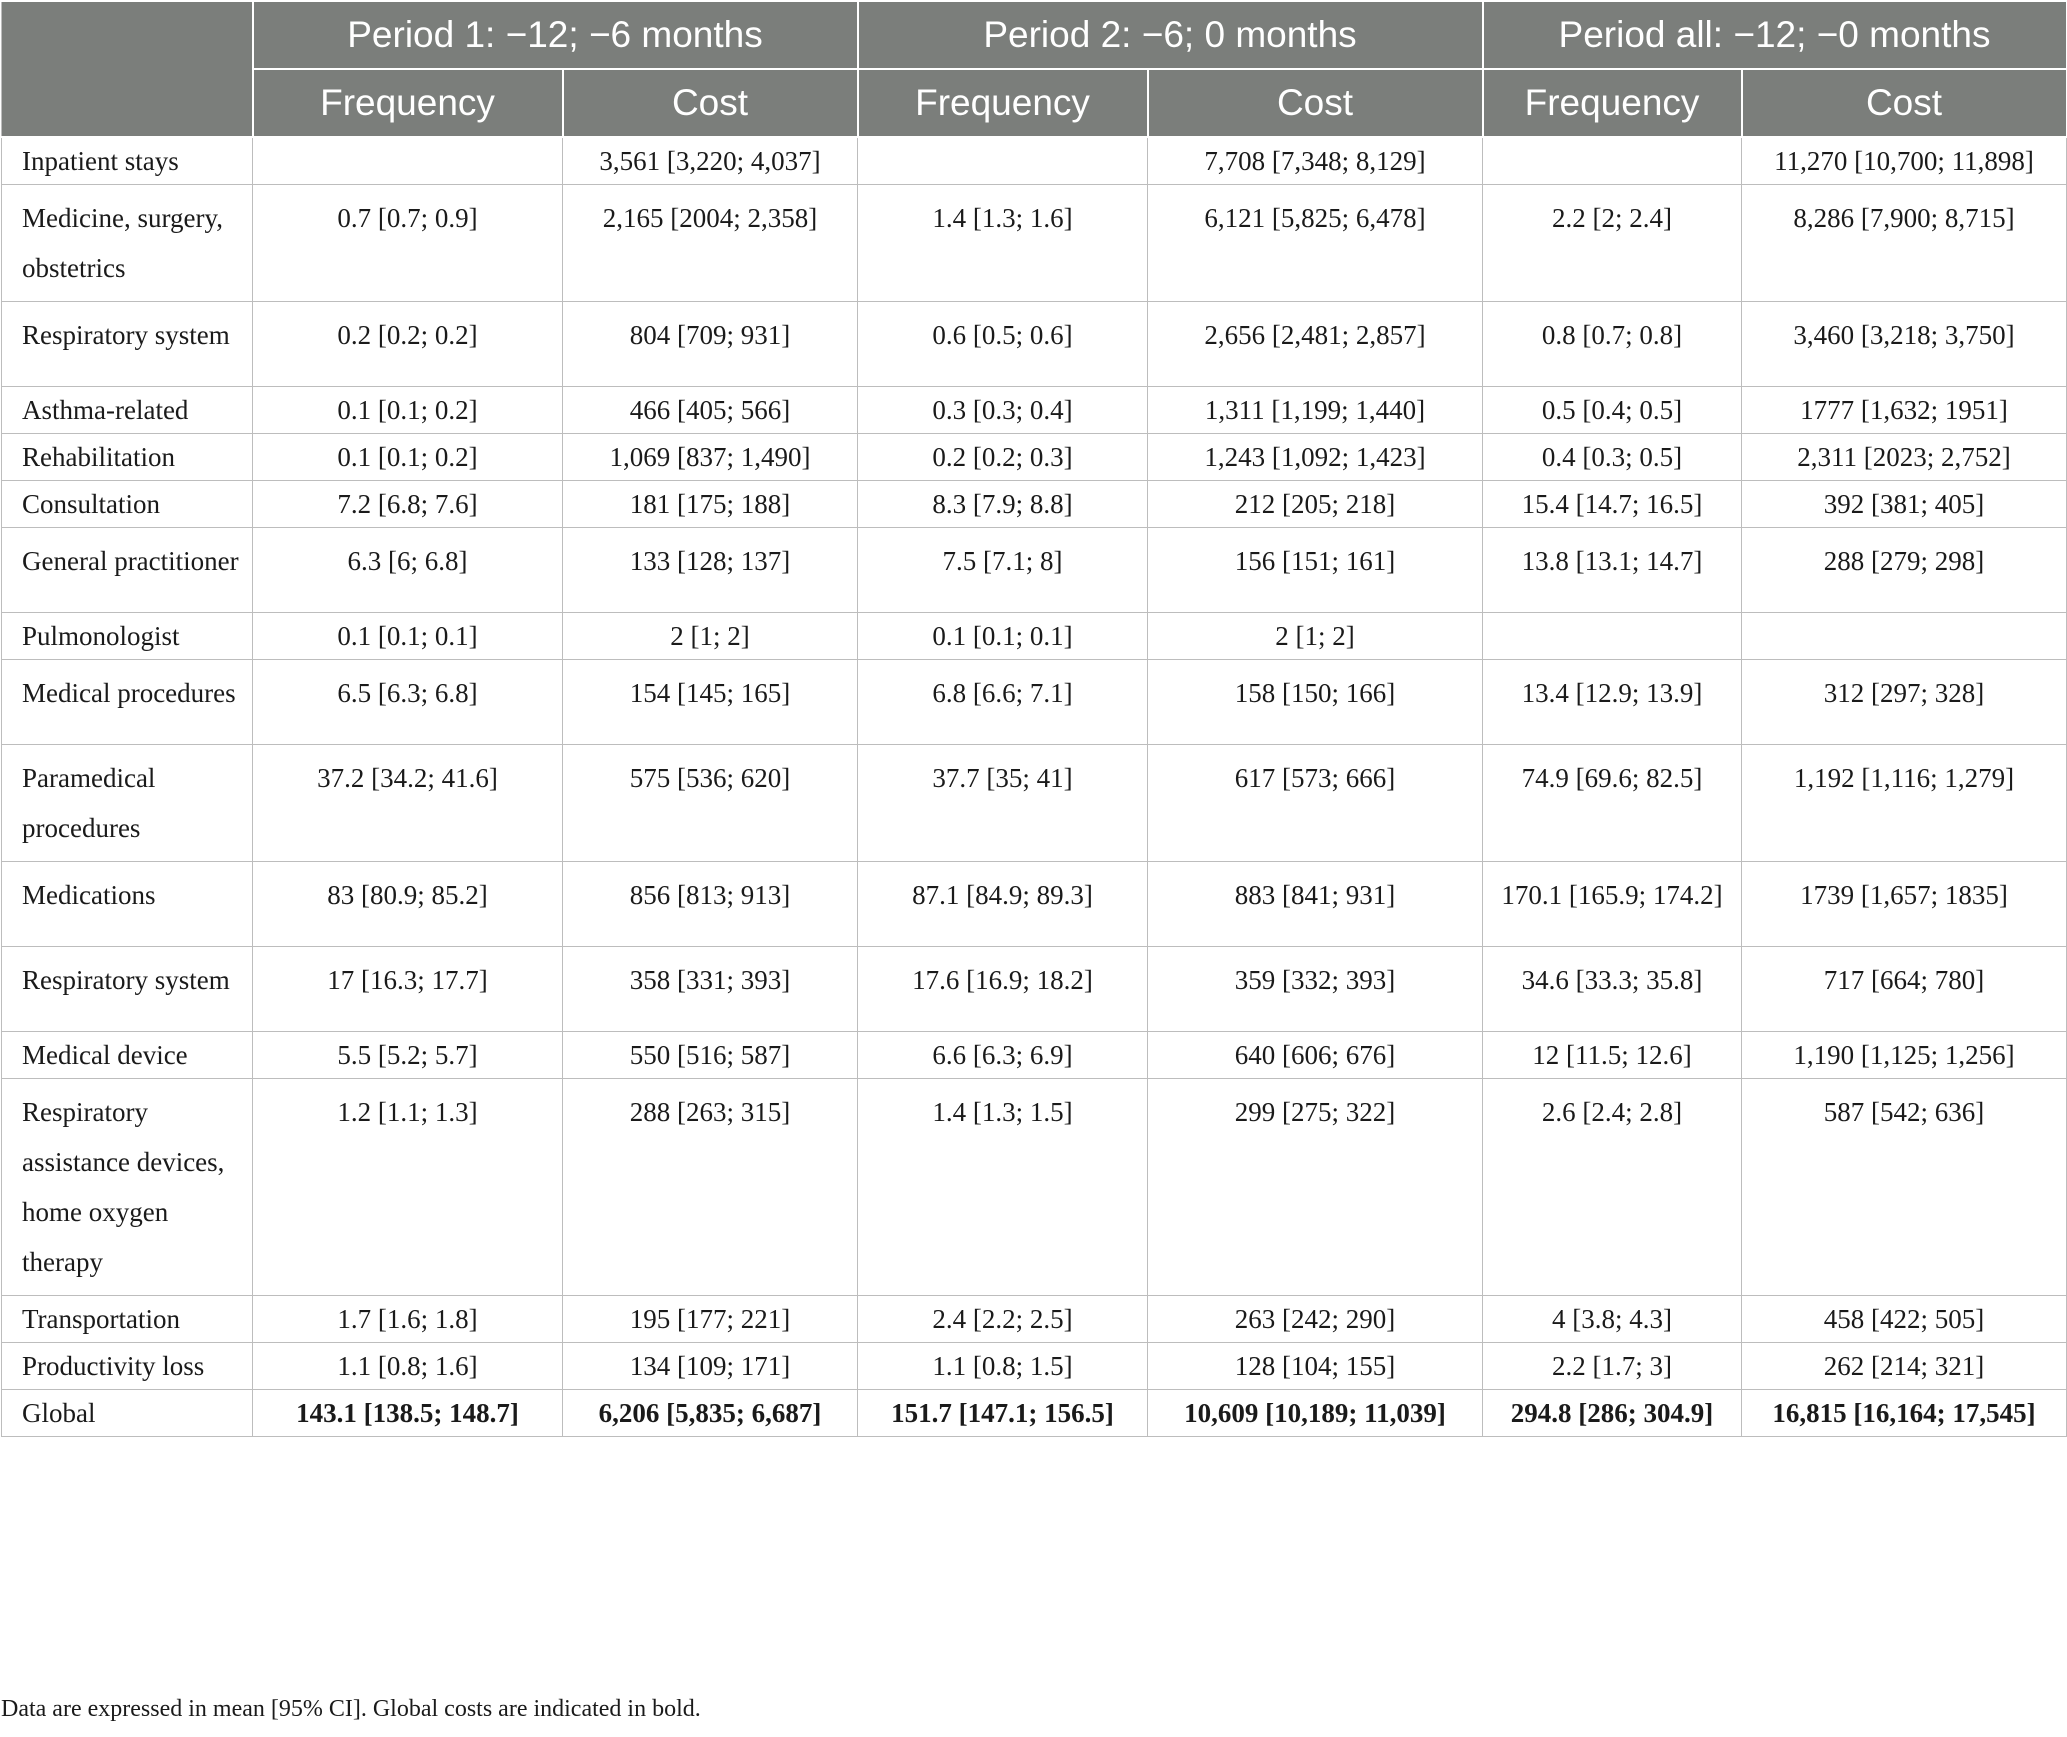 This screenshot has width=2067, height=1737. I want to click on header-blank-cell, so click(127, 69).